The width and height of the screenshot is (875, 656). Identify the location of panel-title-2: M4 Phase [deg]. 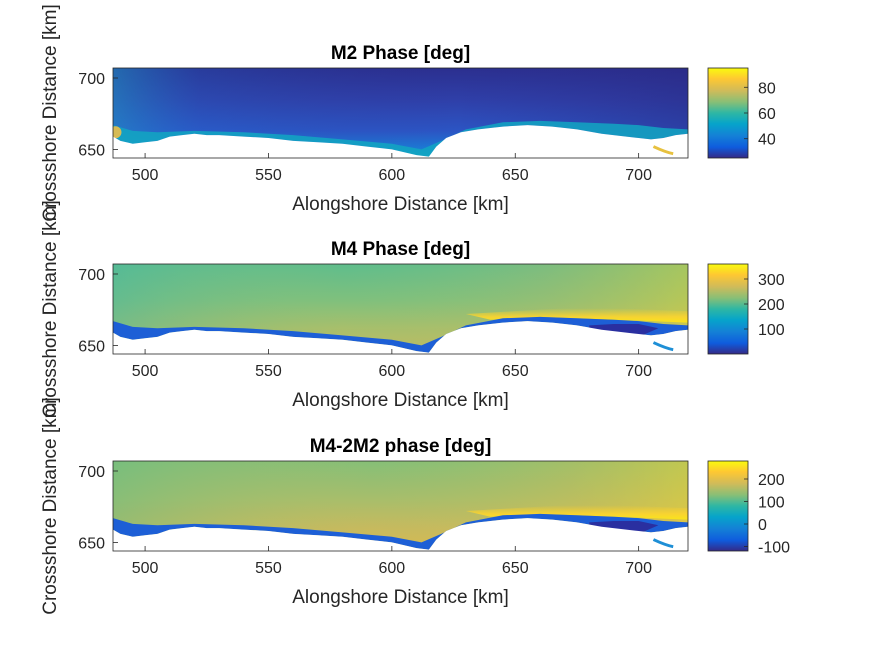
(400, 249).